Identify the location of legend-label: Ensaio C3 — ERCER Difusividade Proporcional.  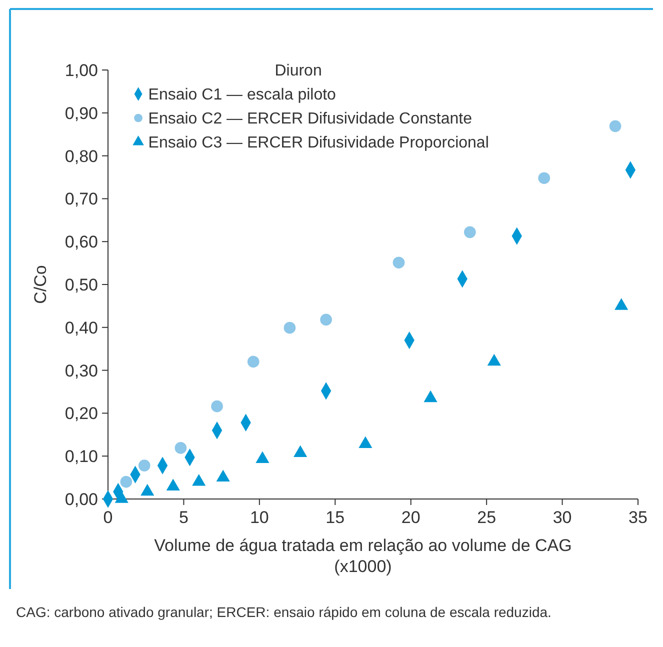
(318, 143).